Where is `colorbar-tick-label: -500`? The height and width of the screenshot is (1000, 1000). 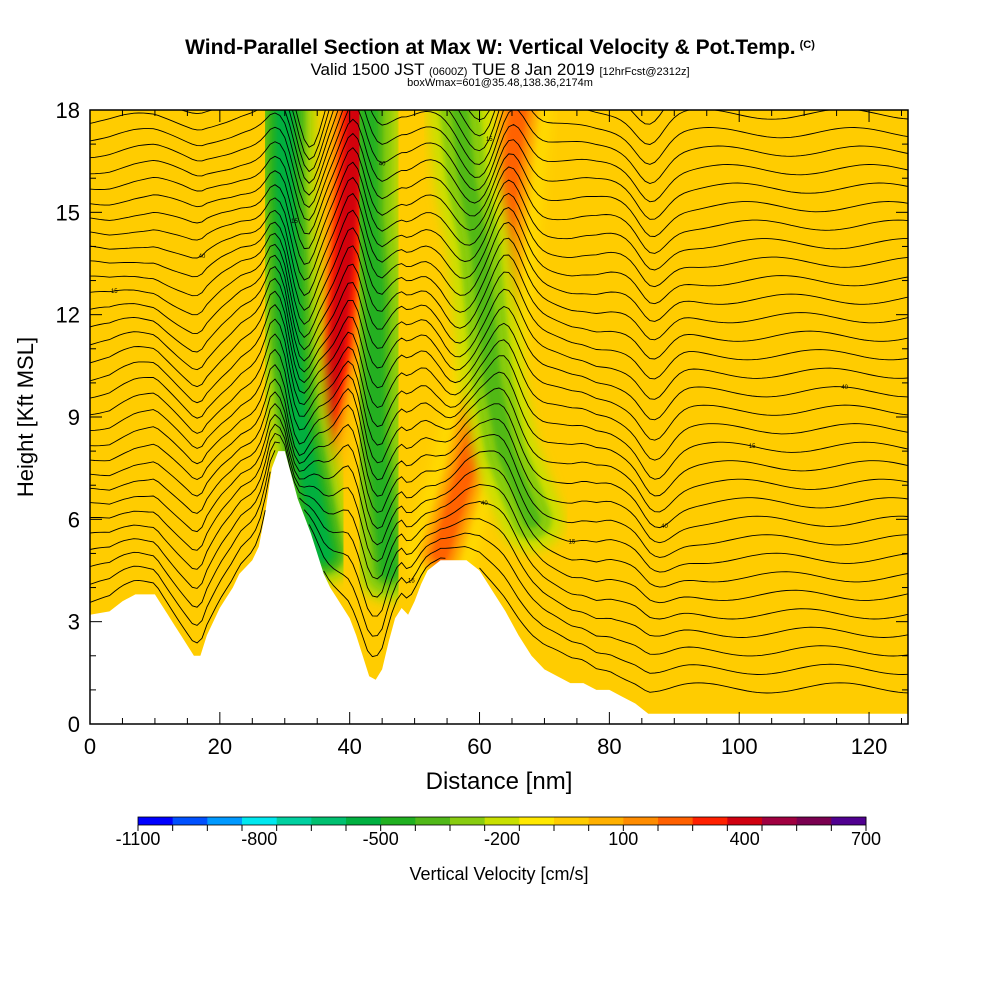
colorbar-tick-label: -500 is located at coordinates (381, 839).